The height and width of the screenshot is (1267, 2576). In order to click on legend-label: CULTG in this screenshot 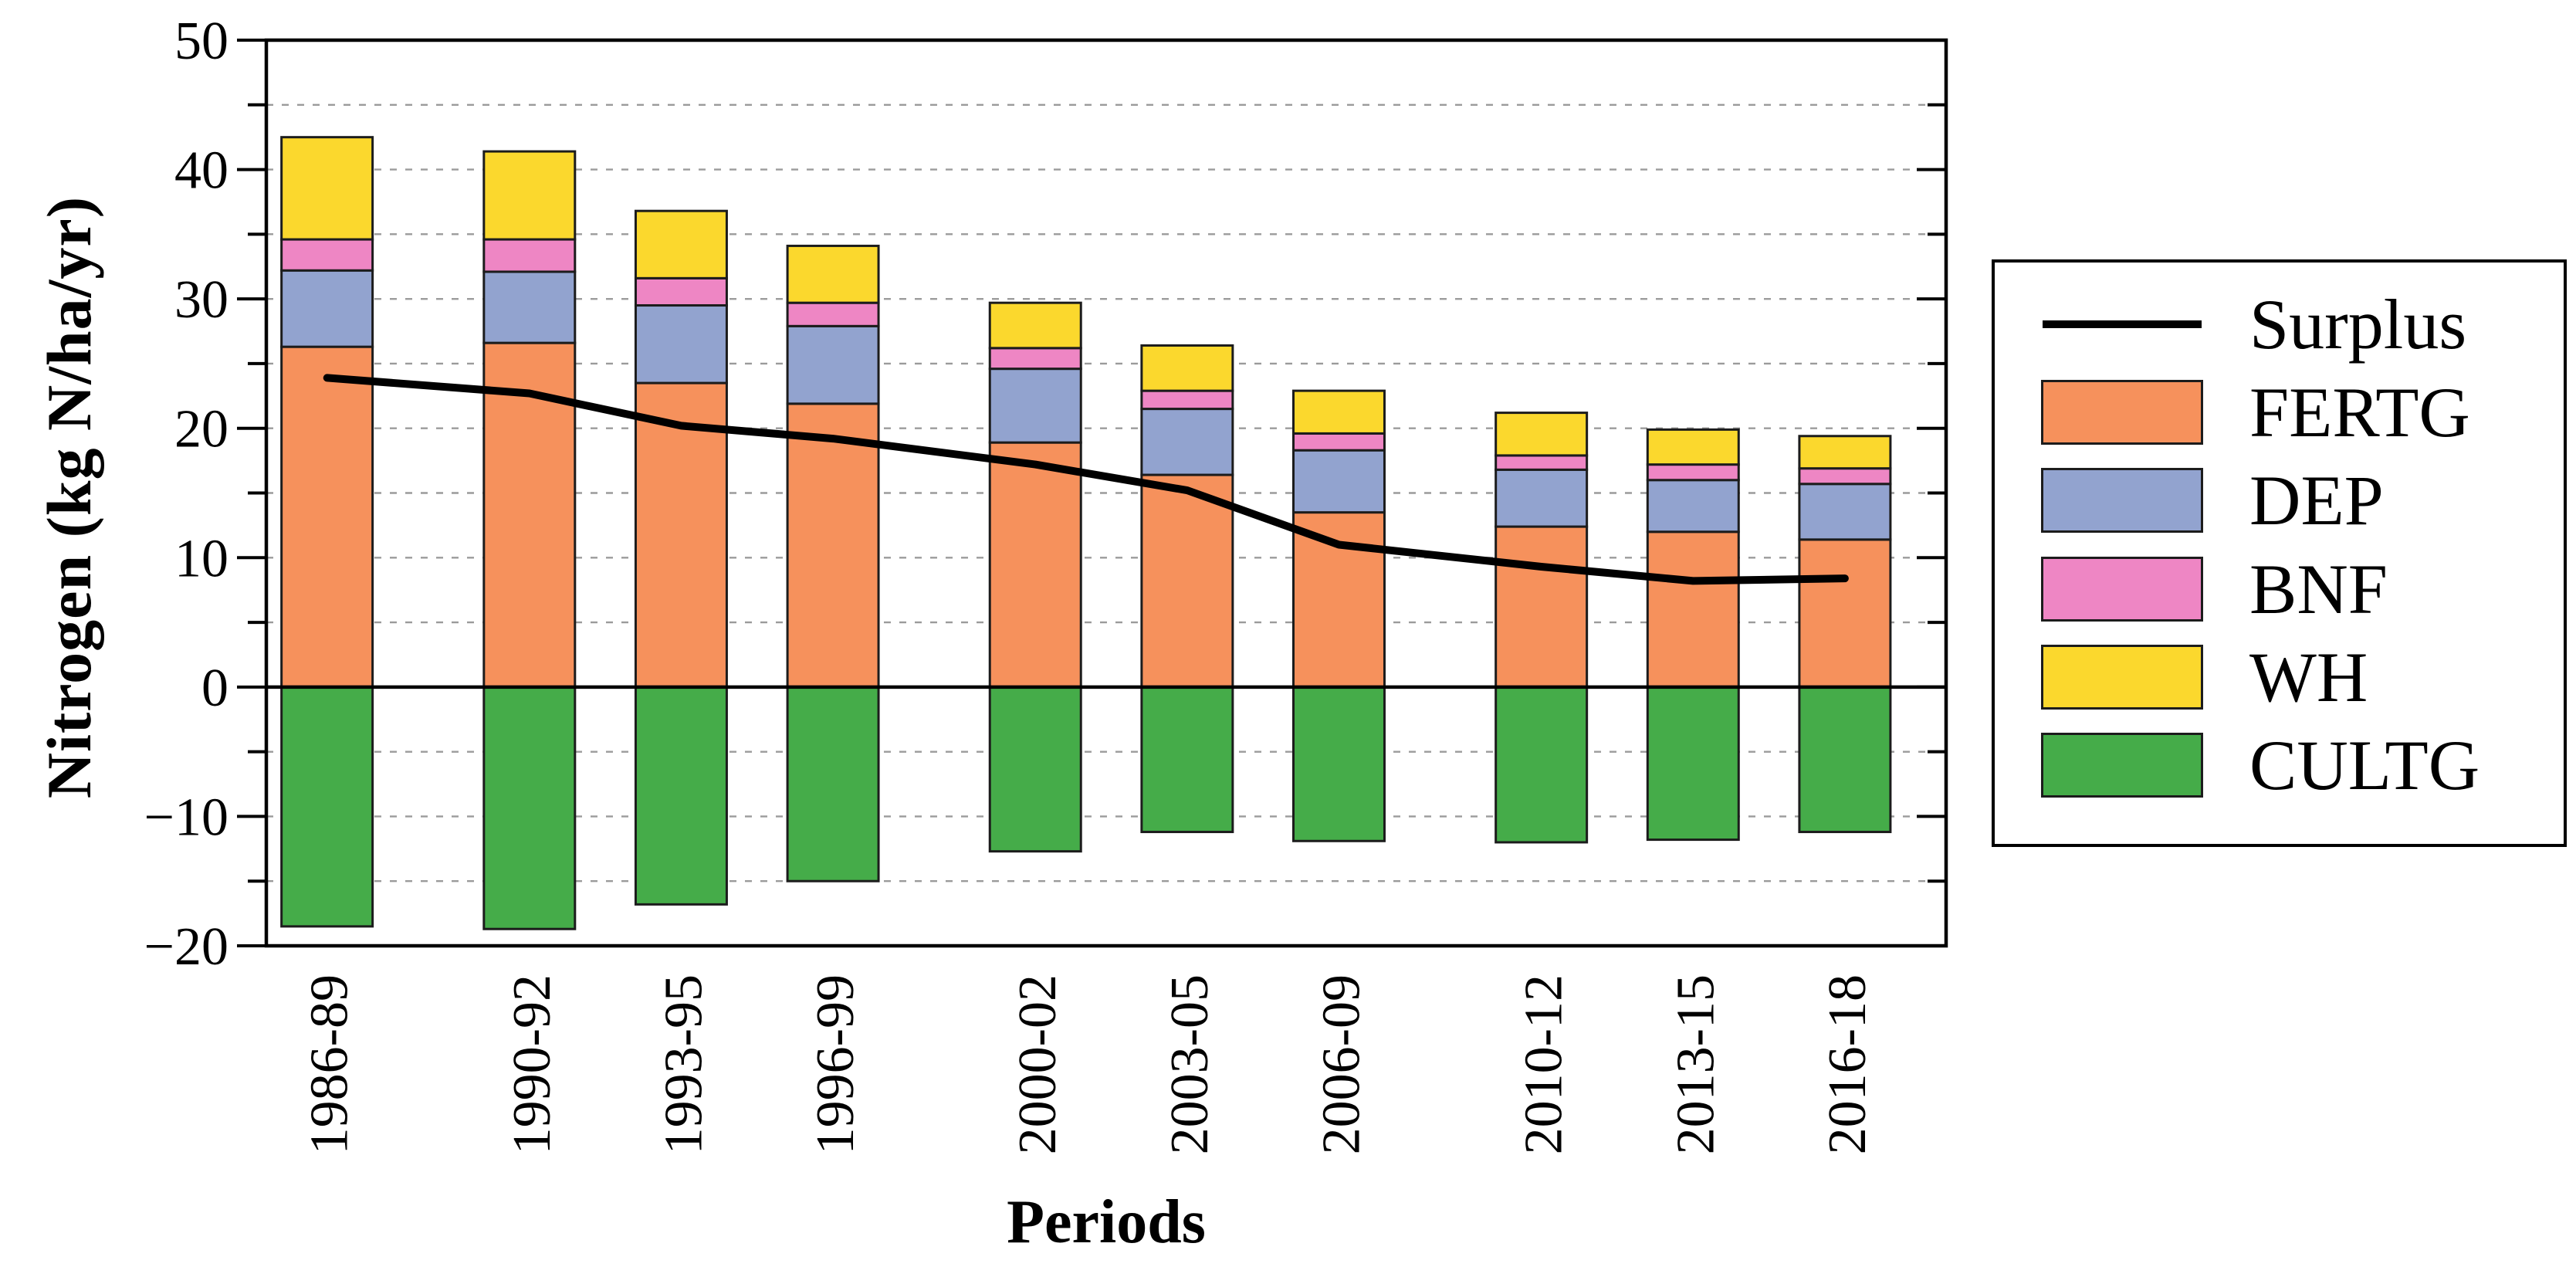, I will do `click(2364, 765)`.